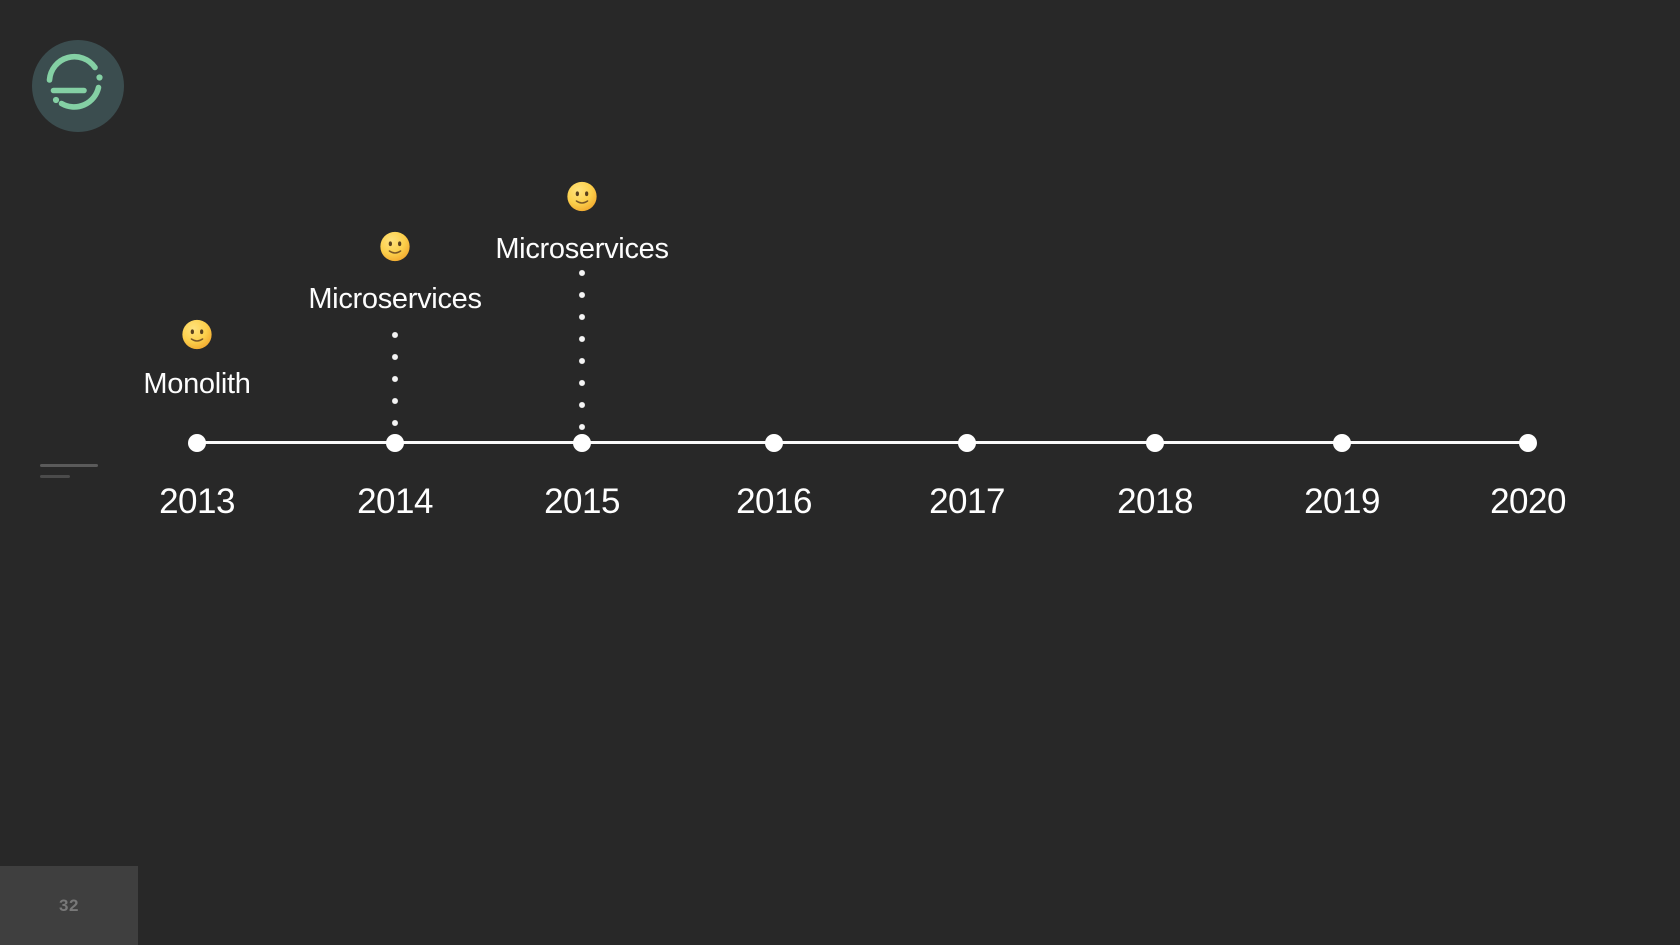 Image resolution: width=1680 pixels, height=945 pixels. Describe the element at coordinates (69, 465) in the screenshot. I see `decor-dash-long` at that location.